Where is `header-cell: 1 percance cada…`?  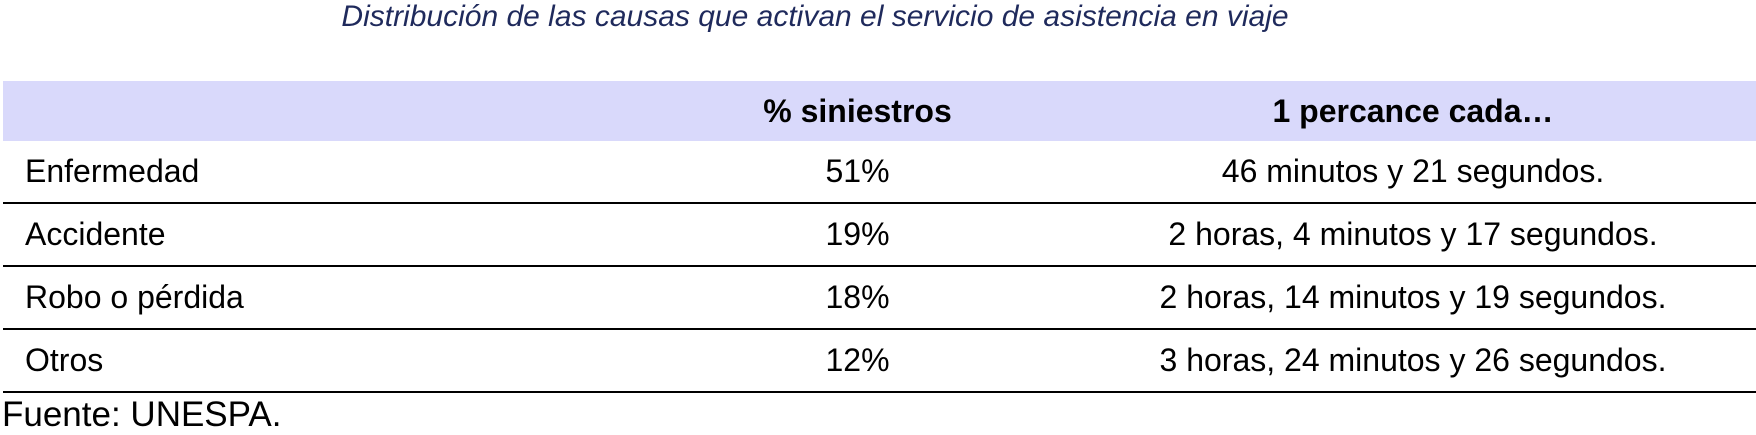 header-cell: 1 percance cada… is located at coordinates (1413, 110).